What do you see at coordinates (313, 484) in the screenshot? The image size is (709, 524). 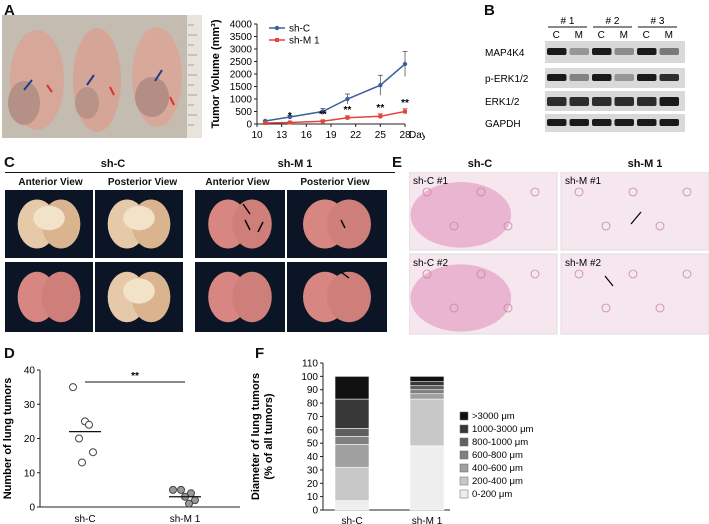 I see `y-tick-label: 20` at bounding box center [313, 484].